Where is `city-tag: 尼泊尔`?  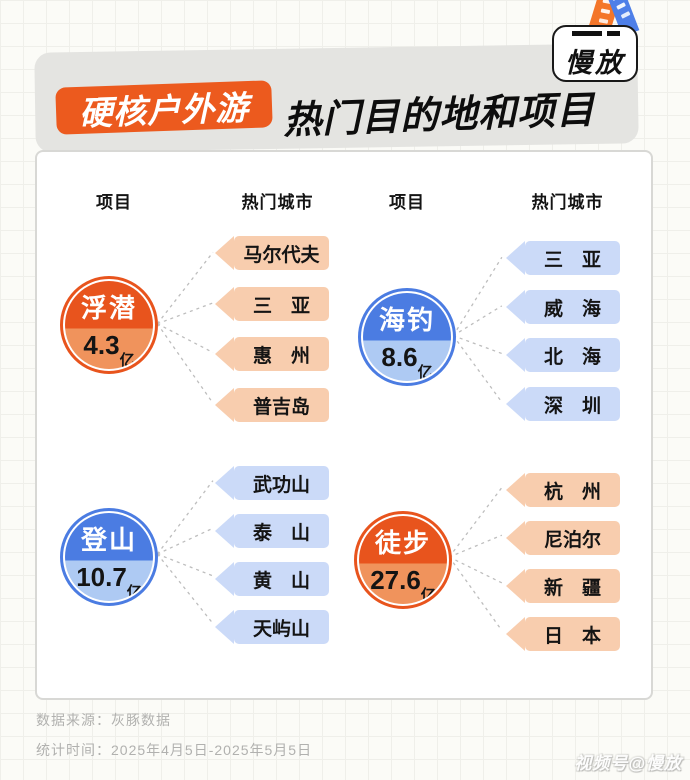 city-tag: 尼泊尔 is located at coordinates (563, 538).